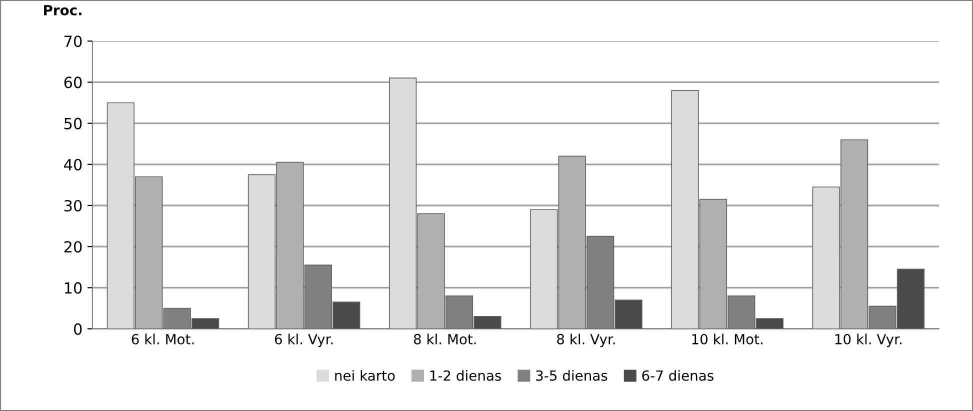 This screenshot has height=411, width=973. What do you see at coordinates (78, 329) in the screenshot?
I see `y-tick-label: 0` at bounding box center [78, 329].